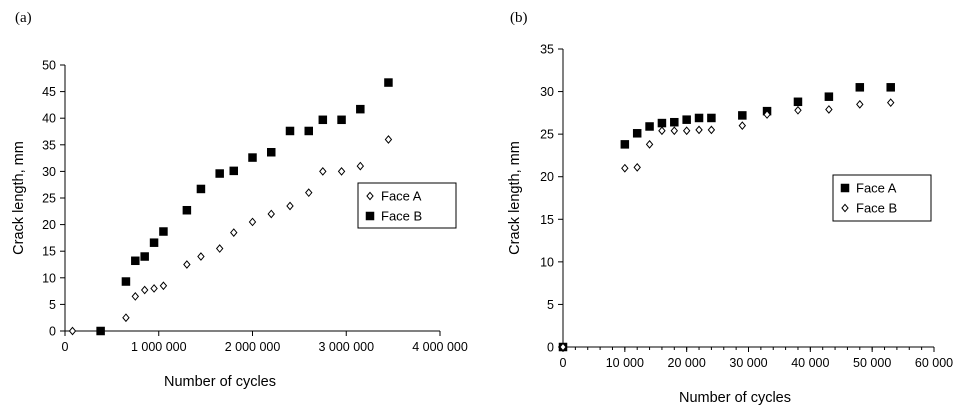 This screenshot has width=959, height=417. Describe the element at coordinates (253, 347) in the screenshot. I see `x-tick-label: 2 000 000` at that location.